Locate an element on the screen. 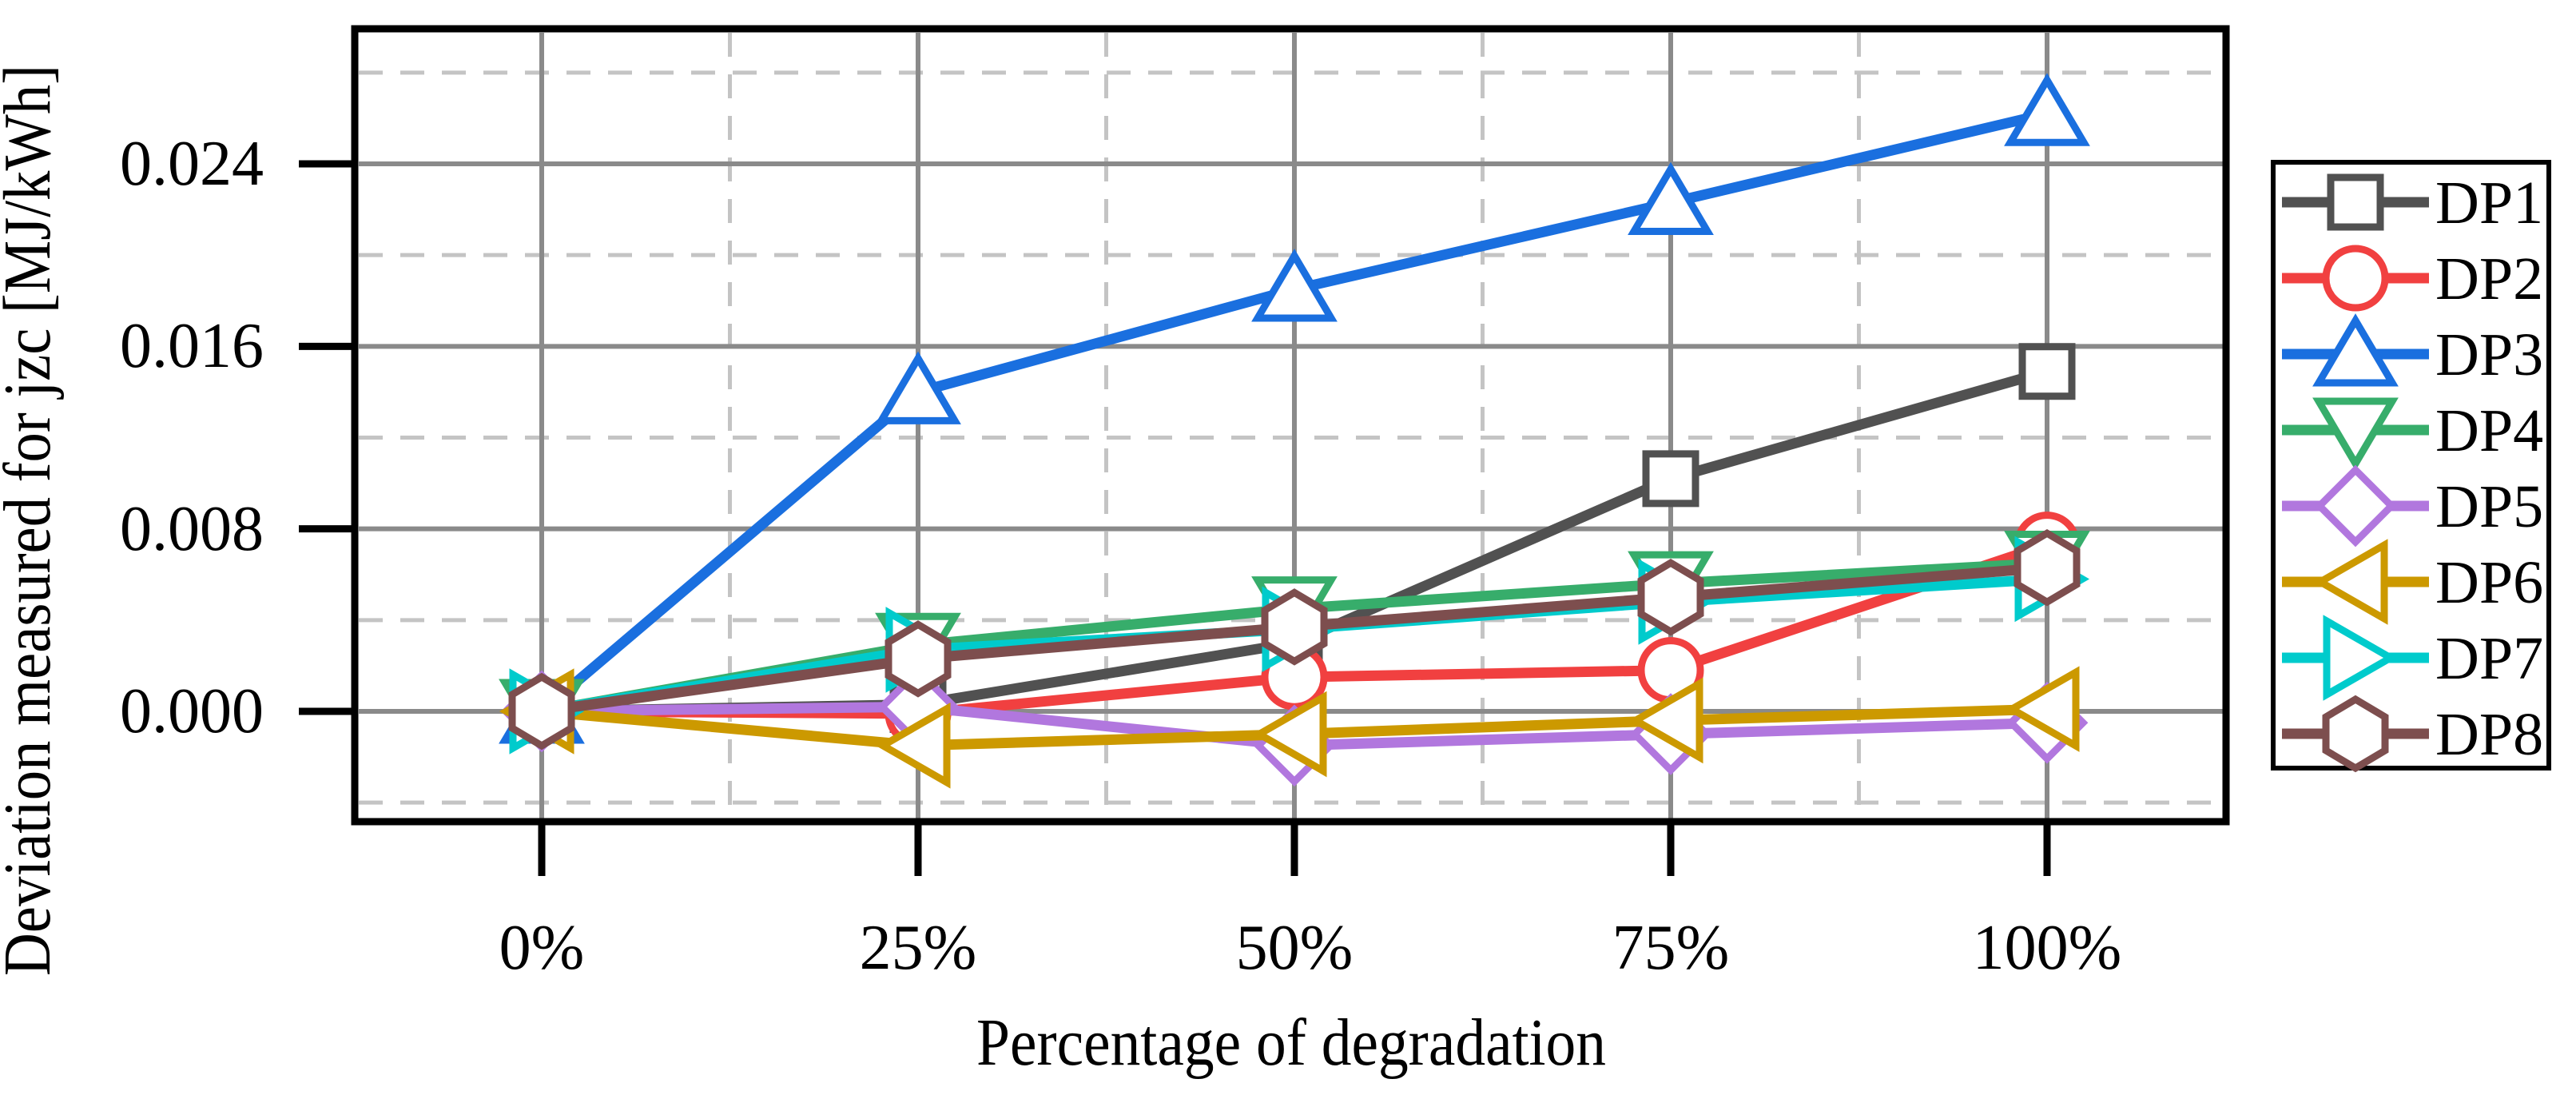 The image size is (2576, 1095). x-tick-label-1: 25% is located at coordinates (918, 948).